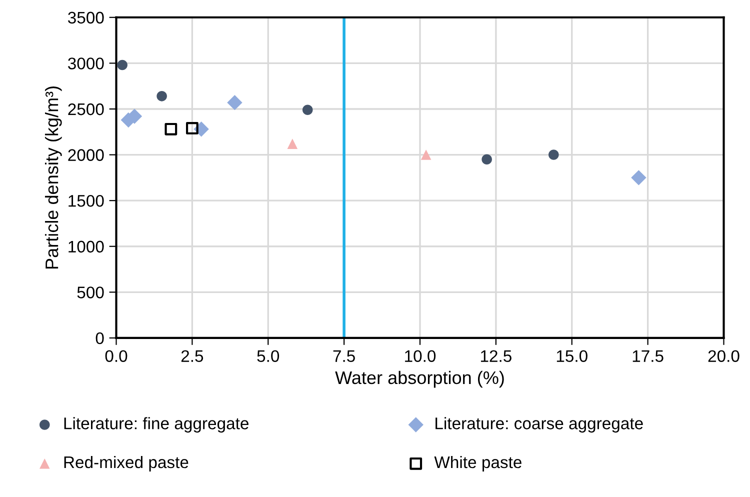 The image size is (750, 497). I want to click on y-tick-label: 1500, so click(86, 200).